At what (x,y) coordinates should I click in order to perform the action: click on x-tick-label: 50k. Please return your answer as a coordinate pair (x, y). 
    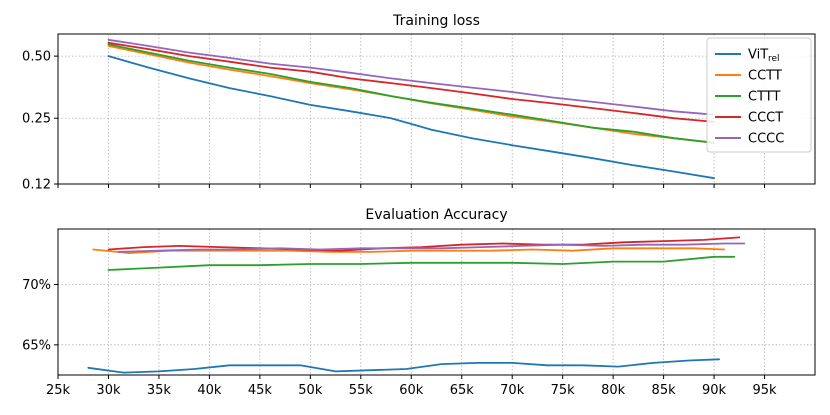
    Looking at the image, I should click on (310, 390).